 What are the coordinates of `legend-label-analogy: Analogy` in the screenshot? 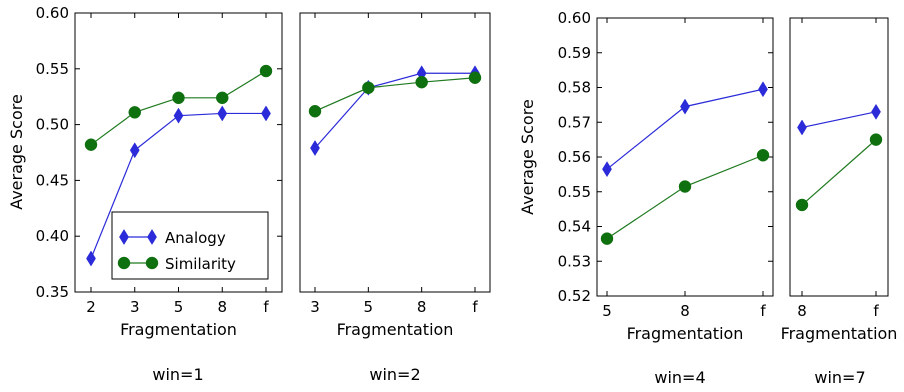 It's located at (195, 238).